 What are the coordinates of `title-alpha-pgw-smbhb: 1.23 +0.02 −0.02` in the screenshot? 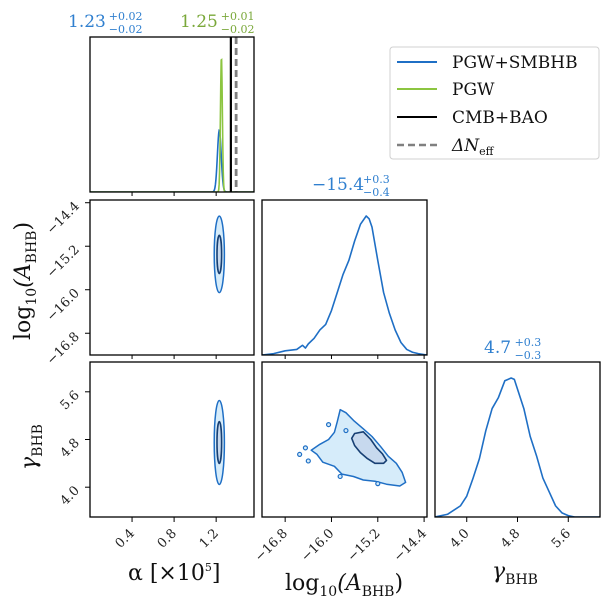 It's located at (105, 23).